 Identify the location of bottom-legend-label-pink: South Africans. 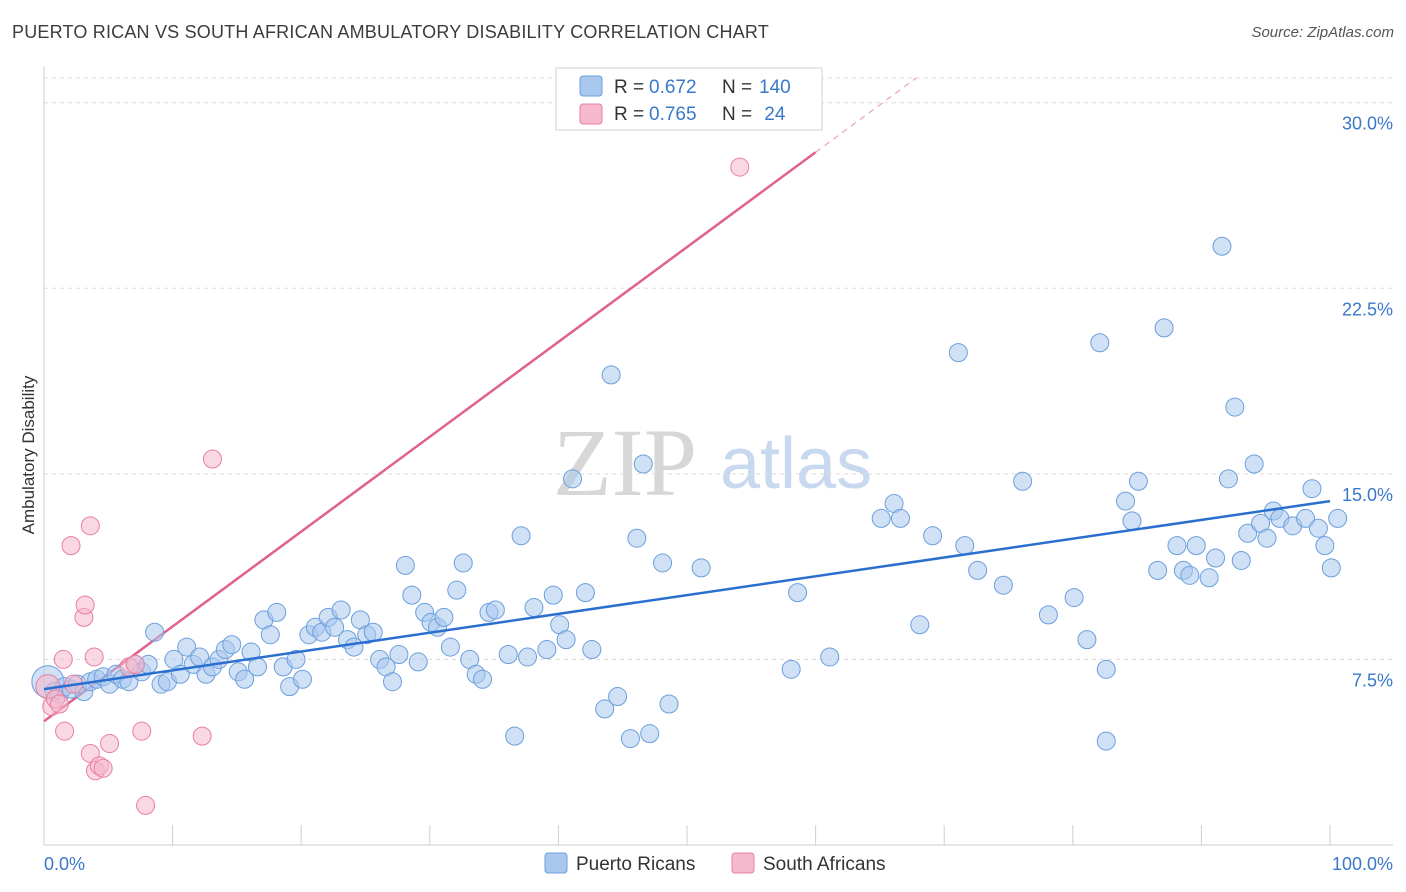
(824, 864).